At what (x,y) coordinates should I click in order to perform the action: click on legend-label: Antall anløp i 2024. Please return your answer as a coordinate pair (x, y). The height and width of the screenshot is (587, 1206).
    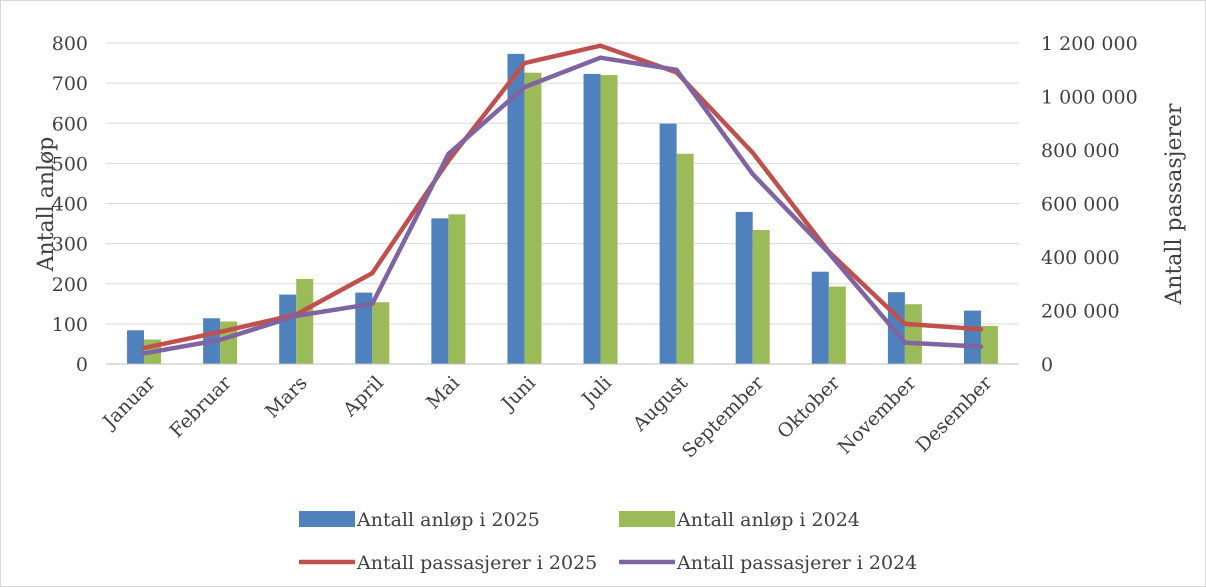
    Looking at the image, I should click on (768, 520).